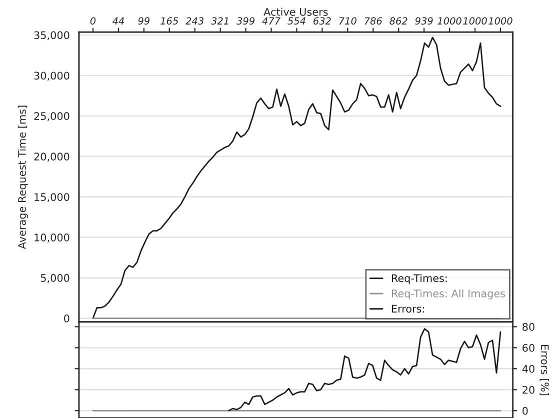  Describe the element at coordinates (408, 308) in the screenshot. I see `series-label: Errors:` at that location.